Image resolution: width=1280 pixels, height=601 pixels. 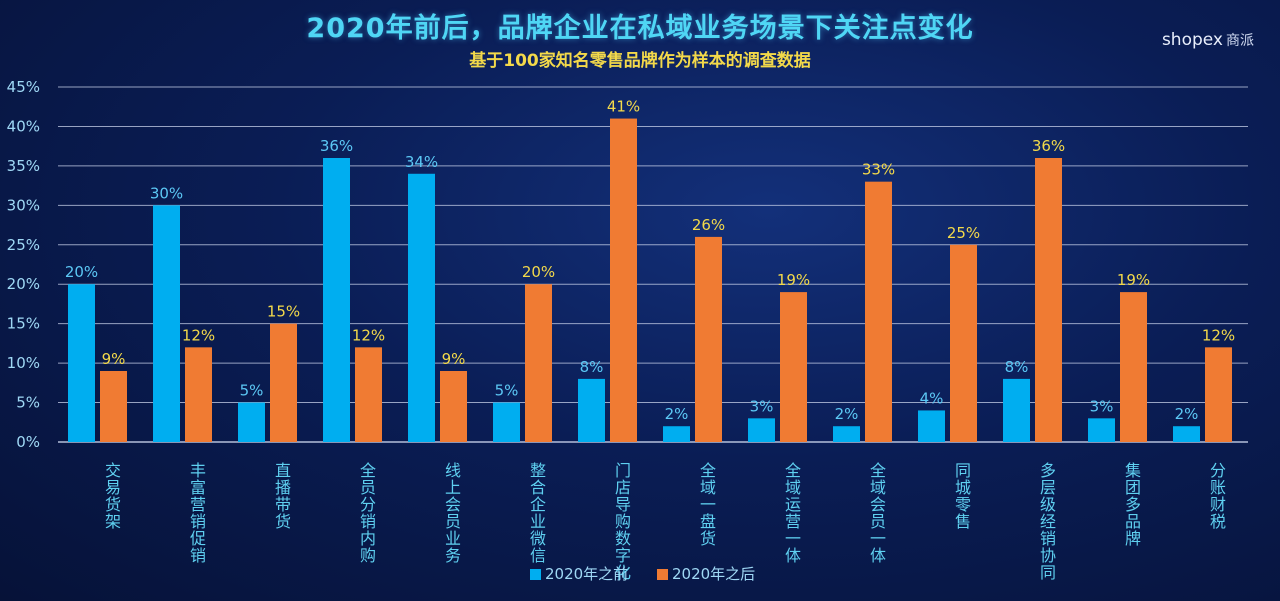 I want to click on y-tick-label: 35%, so click(x=23, y=166).